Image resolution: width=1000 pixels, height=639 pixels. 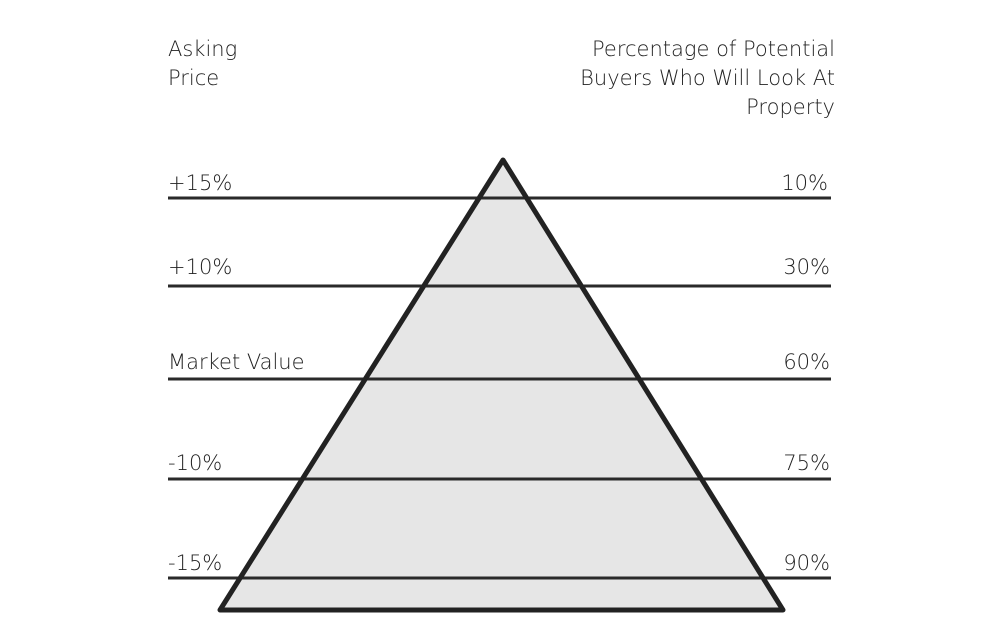 What do you see at coordinates (713, 49) in the screenshot?
I see `right-header: Percentage of Potential` at bounding box center [713, 49].